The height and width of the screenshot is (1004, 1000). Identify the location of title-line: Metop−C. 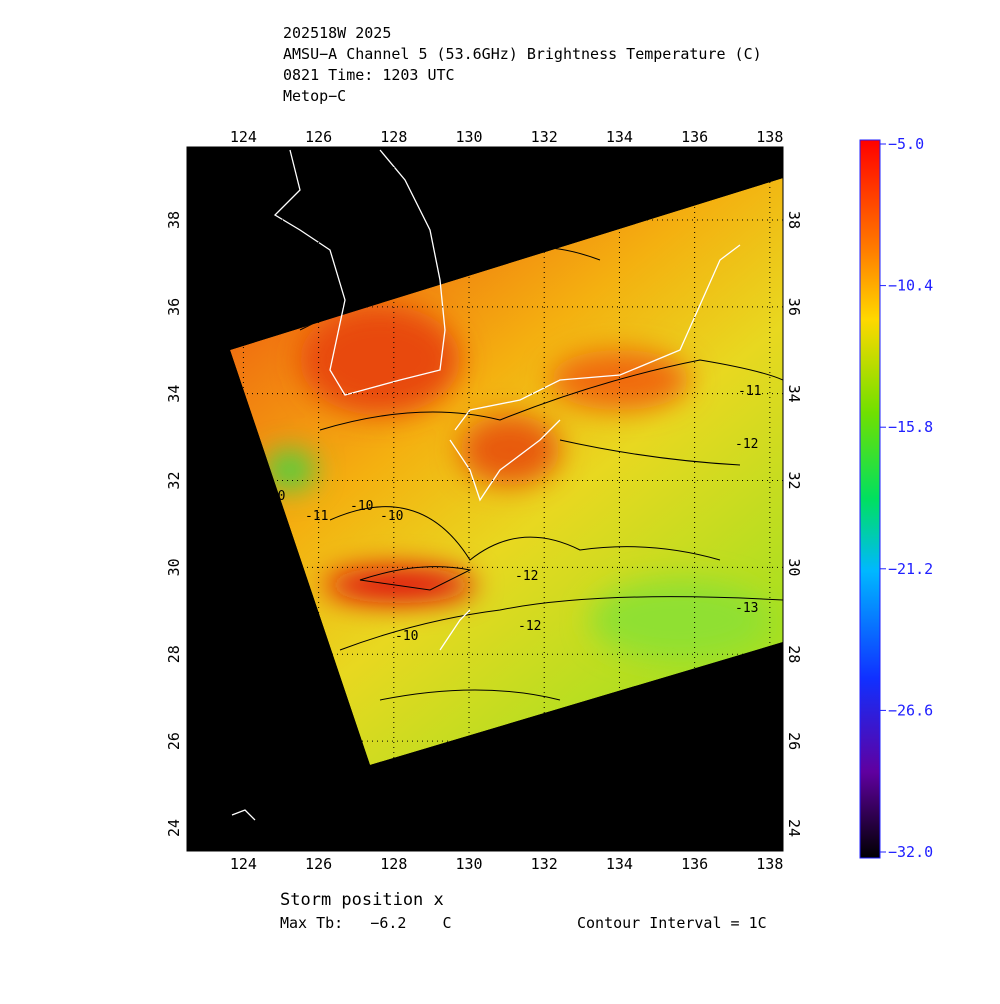
(314, 96).